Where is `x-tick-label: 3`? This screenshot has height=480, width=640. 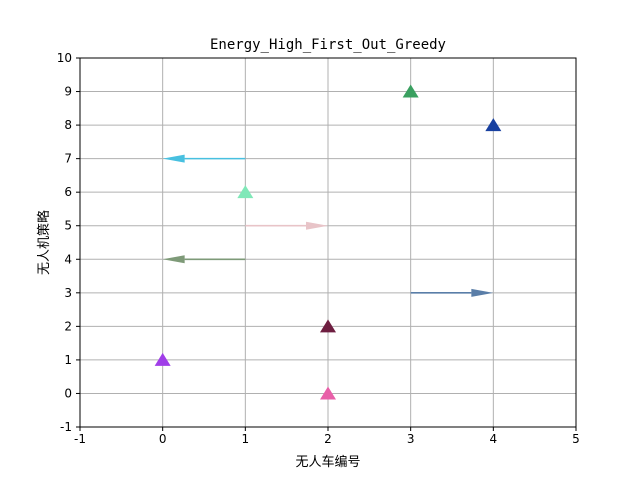
x-tick-label: 3 is located at coordinates (411, 439).